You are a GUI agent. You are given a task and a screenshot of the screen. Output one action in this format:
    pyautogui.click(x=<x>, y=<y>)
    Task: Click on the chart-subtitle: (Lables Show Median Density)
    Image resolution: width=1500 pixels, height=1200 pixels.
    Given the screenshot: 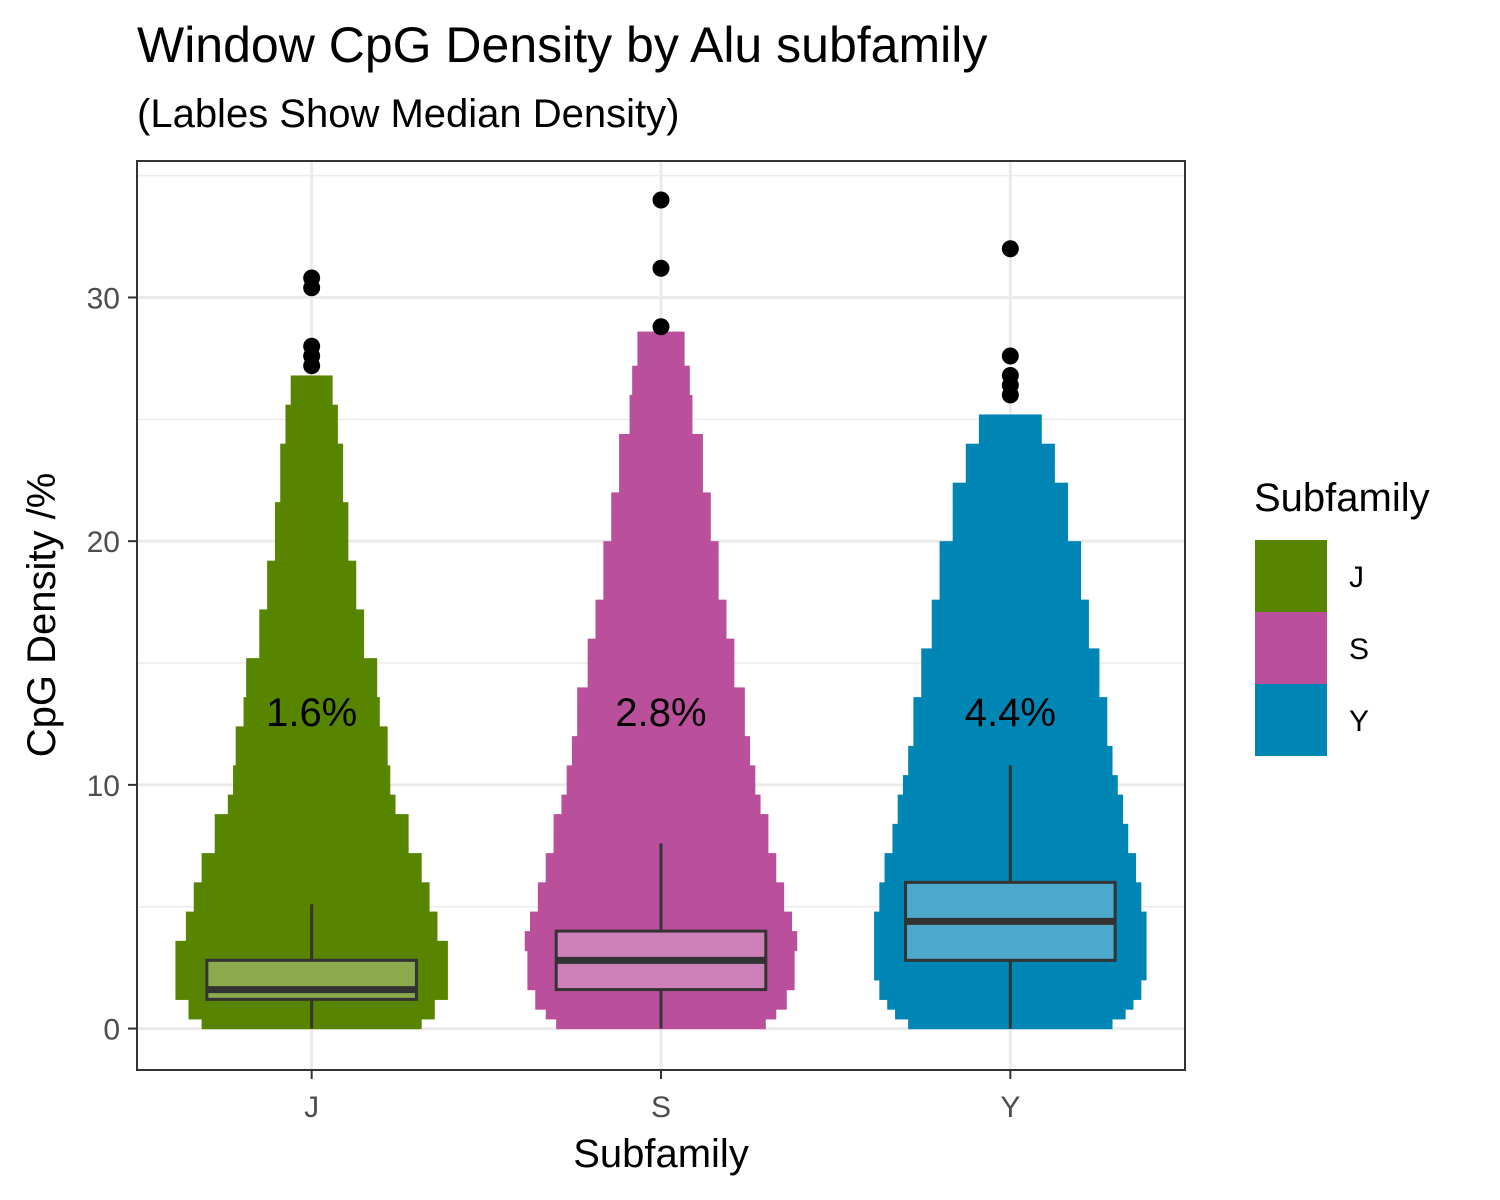 What is the action you would take?
    pyautogui.click(x=408, y=114)
    